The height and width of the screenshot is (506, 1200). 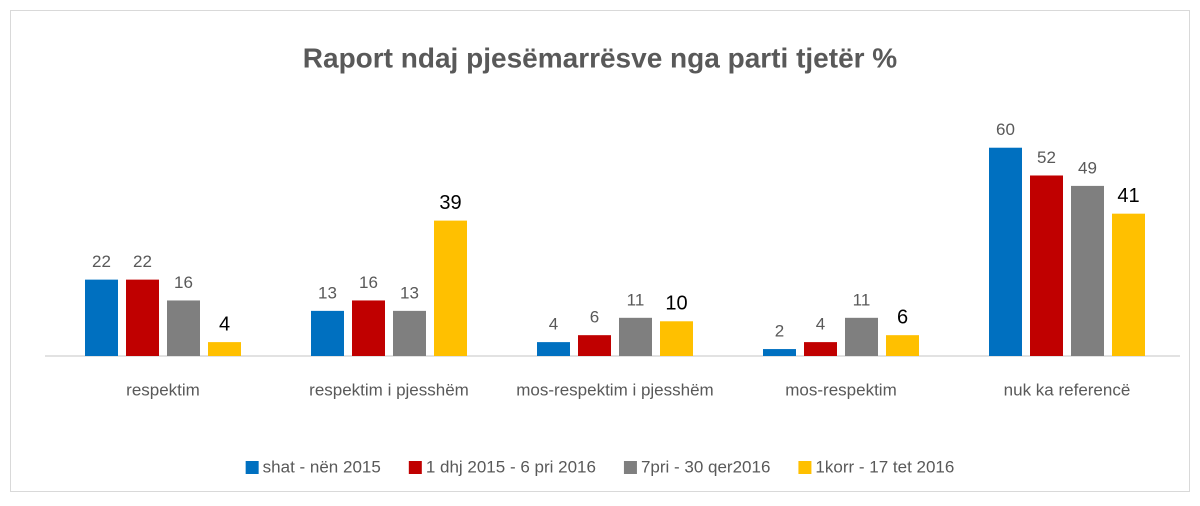 I want to click on data-label: 10, so click(x=676, y=304).